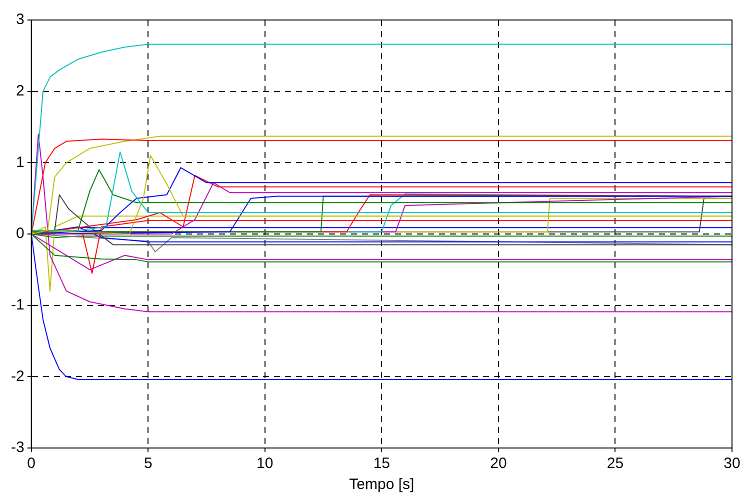 The image size is (754, 502). Describe the element at coordinates (381, 485) in the screenshot. I see `x-axis-title: Tempo [s]` at that location.